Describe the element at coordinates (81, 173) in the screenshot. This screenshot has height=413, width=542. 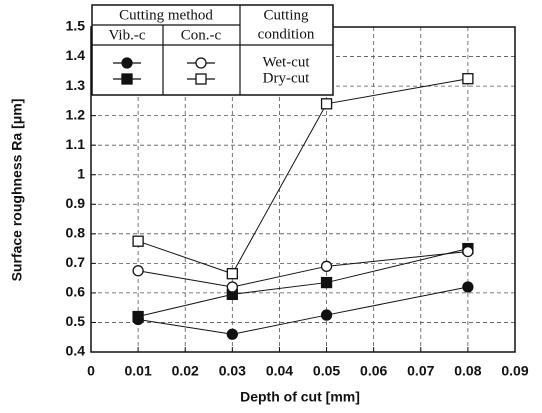
I see `y-tick-label: 1` at that location.